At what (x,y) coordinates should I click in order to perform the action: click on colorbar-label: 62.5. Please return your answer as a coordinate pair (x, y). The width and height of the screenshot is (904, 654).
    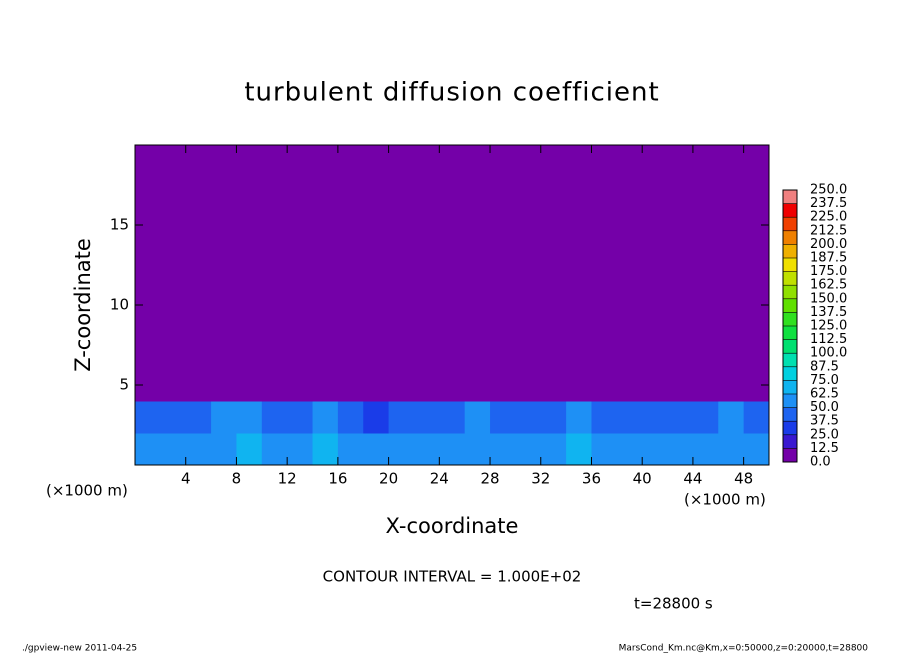
    Looking at the image, I should click on (824, 394).